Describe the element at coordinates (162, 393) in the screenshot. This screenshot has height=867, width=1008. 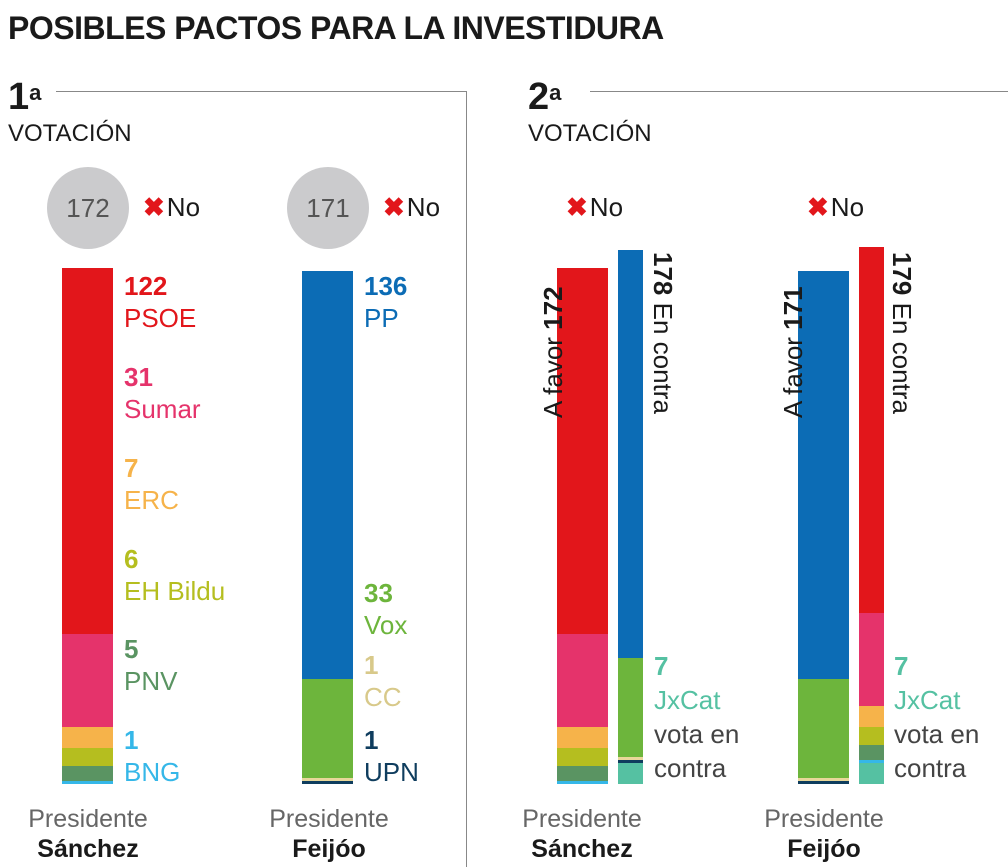
I see `label-sumar: 31 Sumar` at that location.